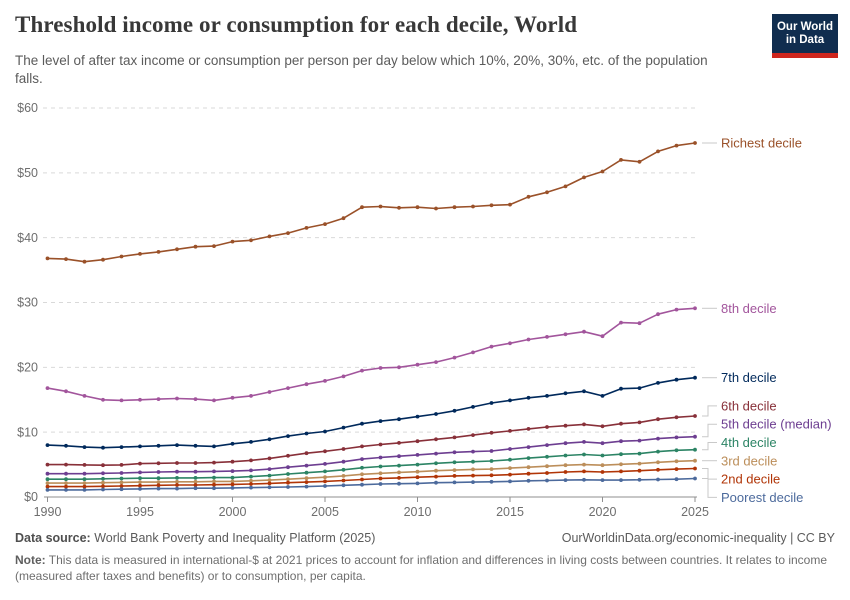 The image size is (850, 600). I want to click on line-8th-decile, so click(371, 354).